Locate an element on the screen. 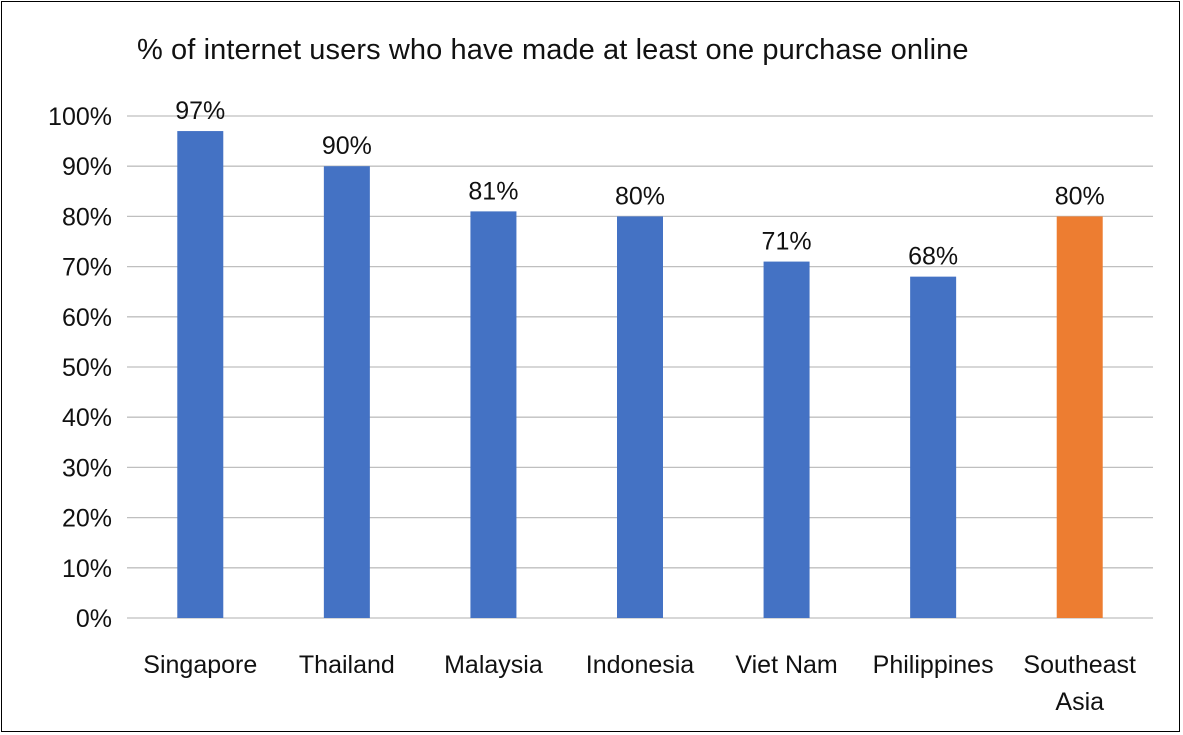 This screenshot has height=735, width=1183. category-label: Southeast Asia is located at coordinates (1079, 683).